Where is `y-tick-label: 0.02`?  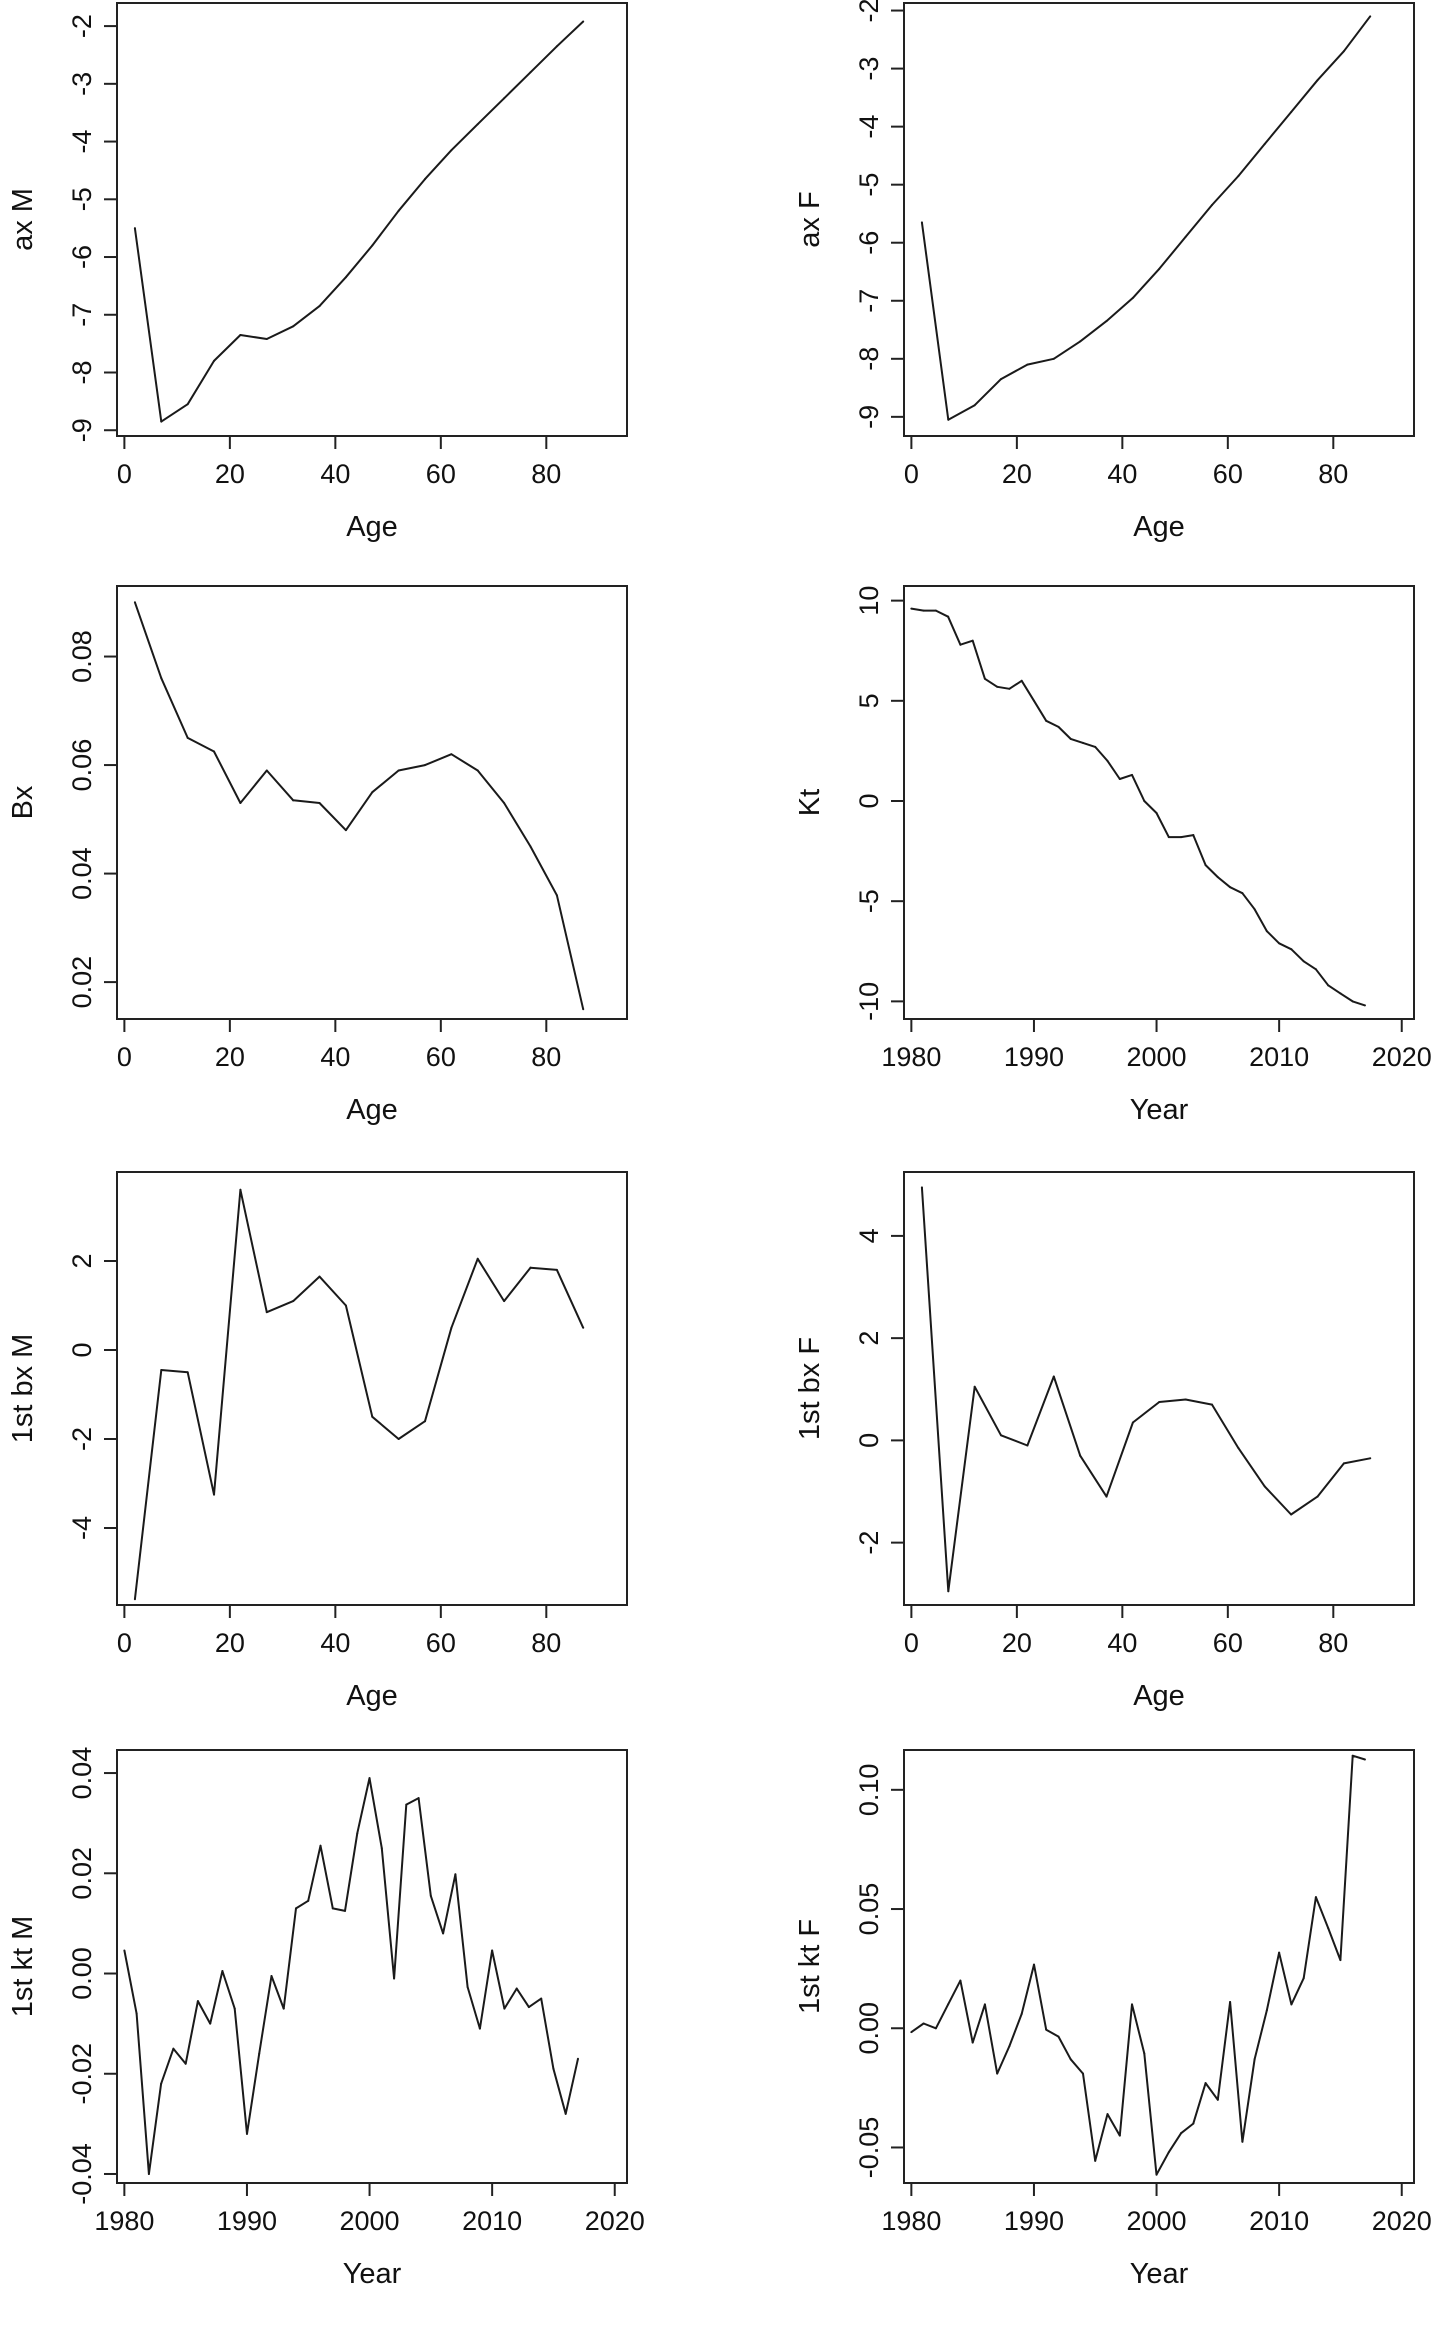 y-tick-label: 0.02 is located at coordinates (82, 1873).